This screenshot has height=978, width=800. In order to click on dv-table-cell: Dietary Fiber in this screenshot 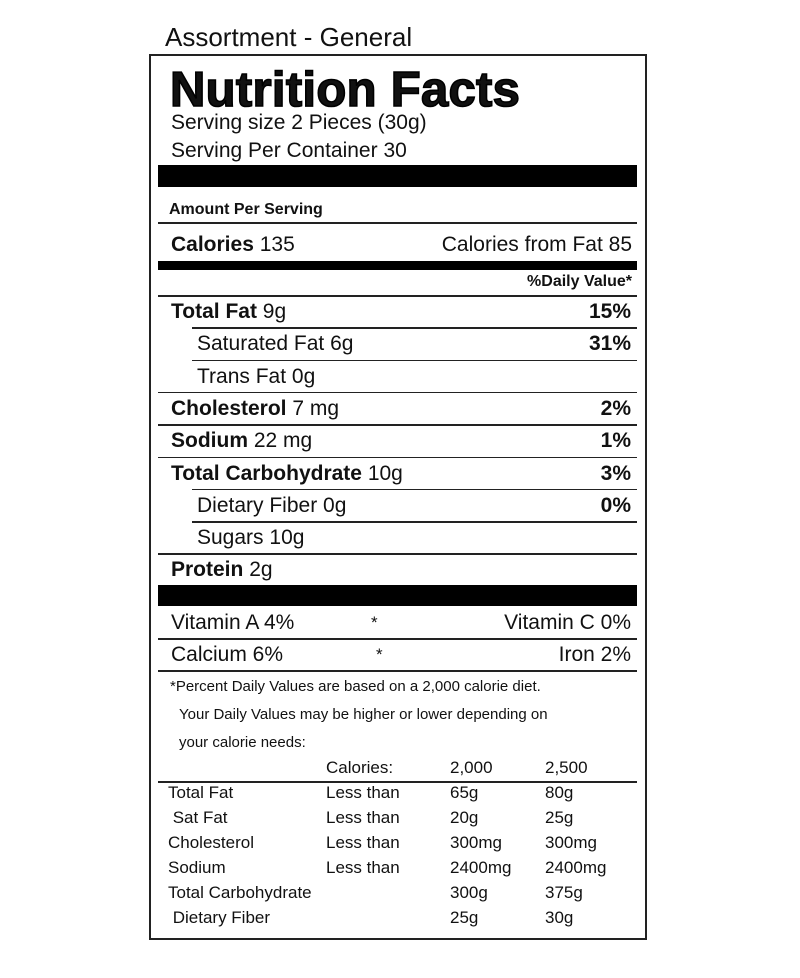, I will do `click(219, 917)`.